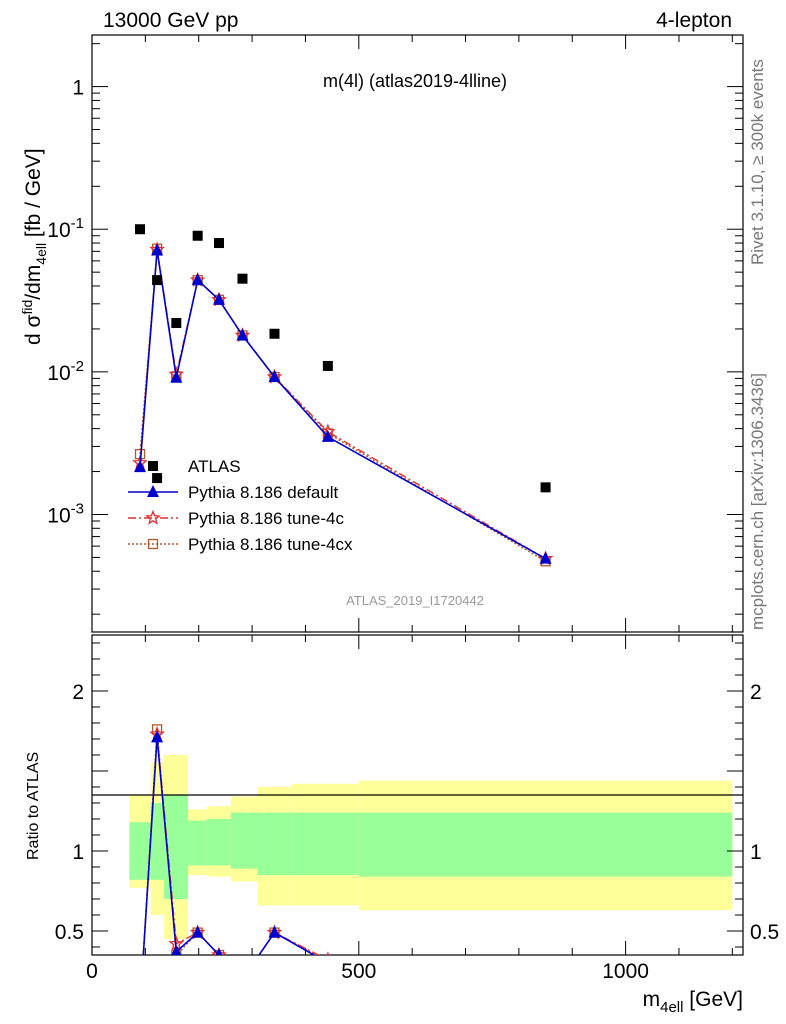 The height and width of the screenshot is (1024, 786). What do you see at coordinates (263, 492) in the screenshot?
I see `legend-label: Pythia 8.186 default` at bounding box center [263, 492].